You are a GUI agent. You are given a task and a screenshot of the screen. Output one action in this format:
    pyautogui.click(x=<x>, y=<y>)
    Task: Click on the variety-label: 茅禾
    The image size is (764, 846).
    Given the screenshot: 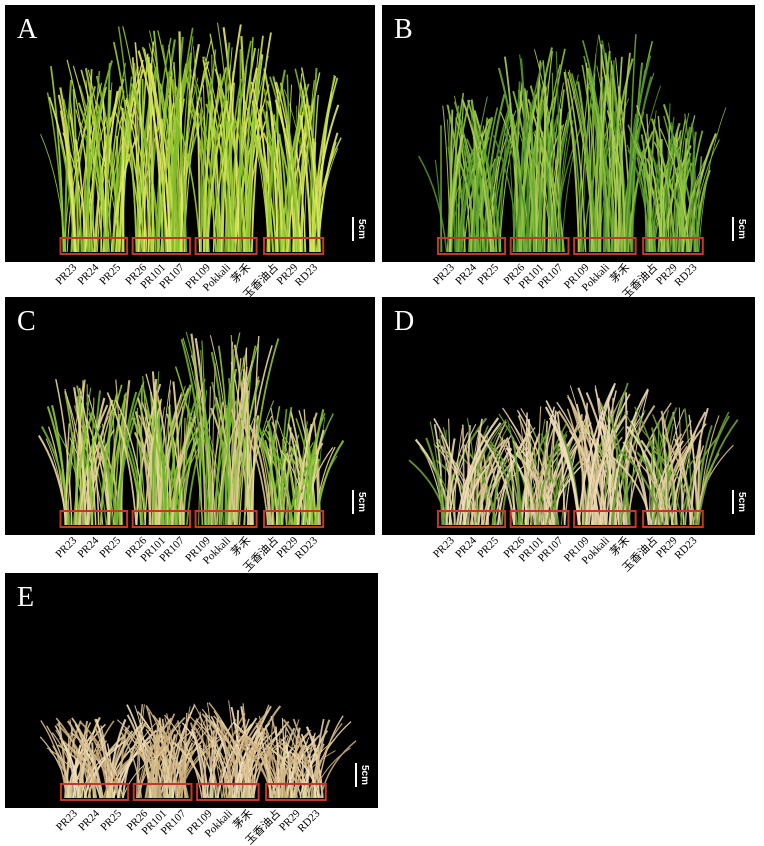 What is the action you would take?
    pyautogui.click(x=242, y=819)
    